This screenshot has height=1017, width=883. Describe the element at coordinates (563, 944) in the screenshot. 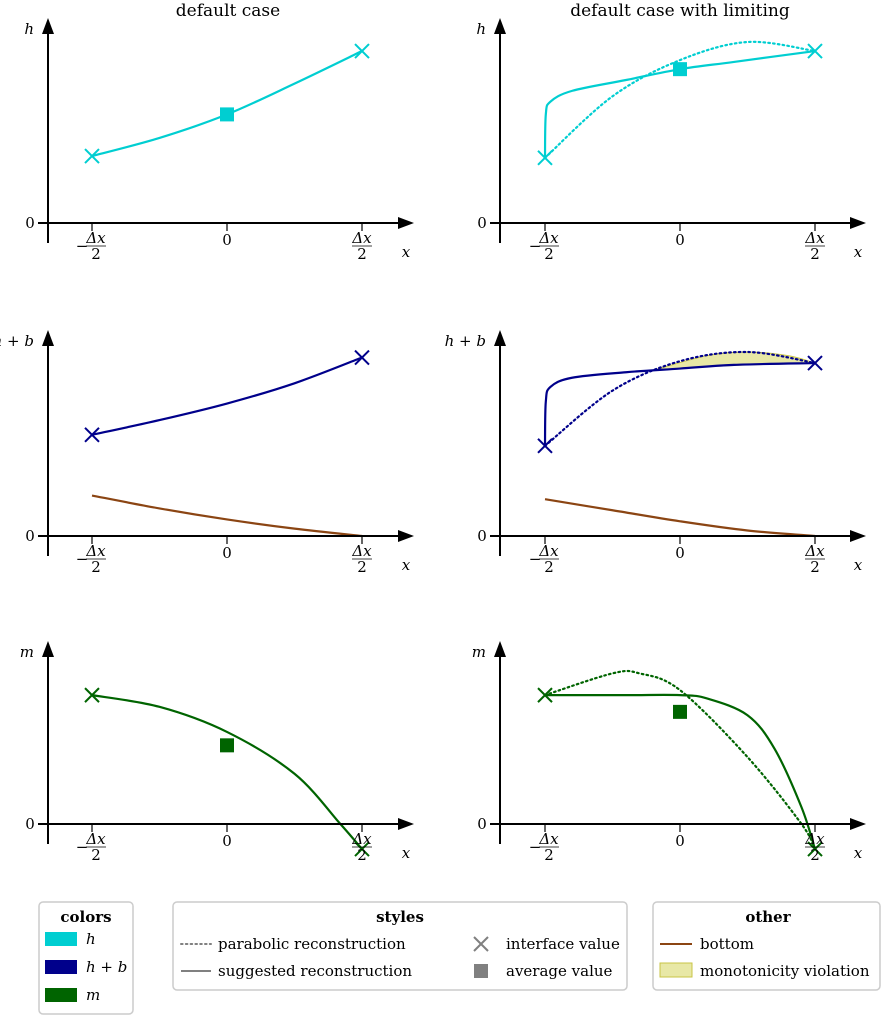

I see `legend-label-interface: interface value` at that location.